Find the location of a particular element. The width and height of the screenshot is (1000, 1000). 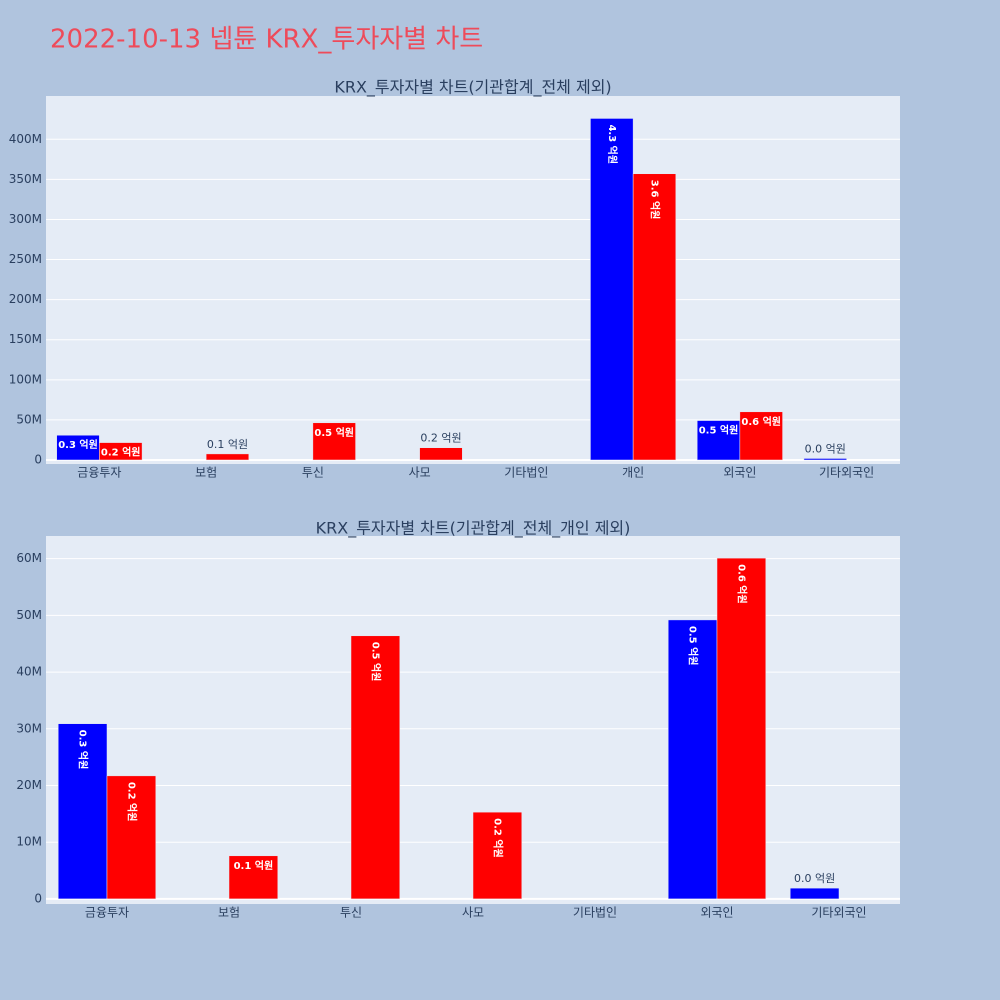

x-tick-label: 개인 is located at coordinates (633, 473).